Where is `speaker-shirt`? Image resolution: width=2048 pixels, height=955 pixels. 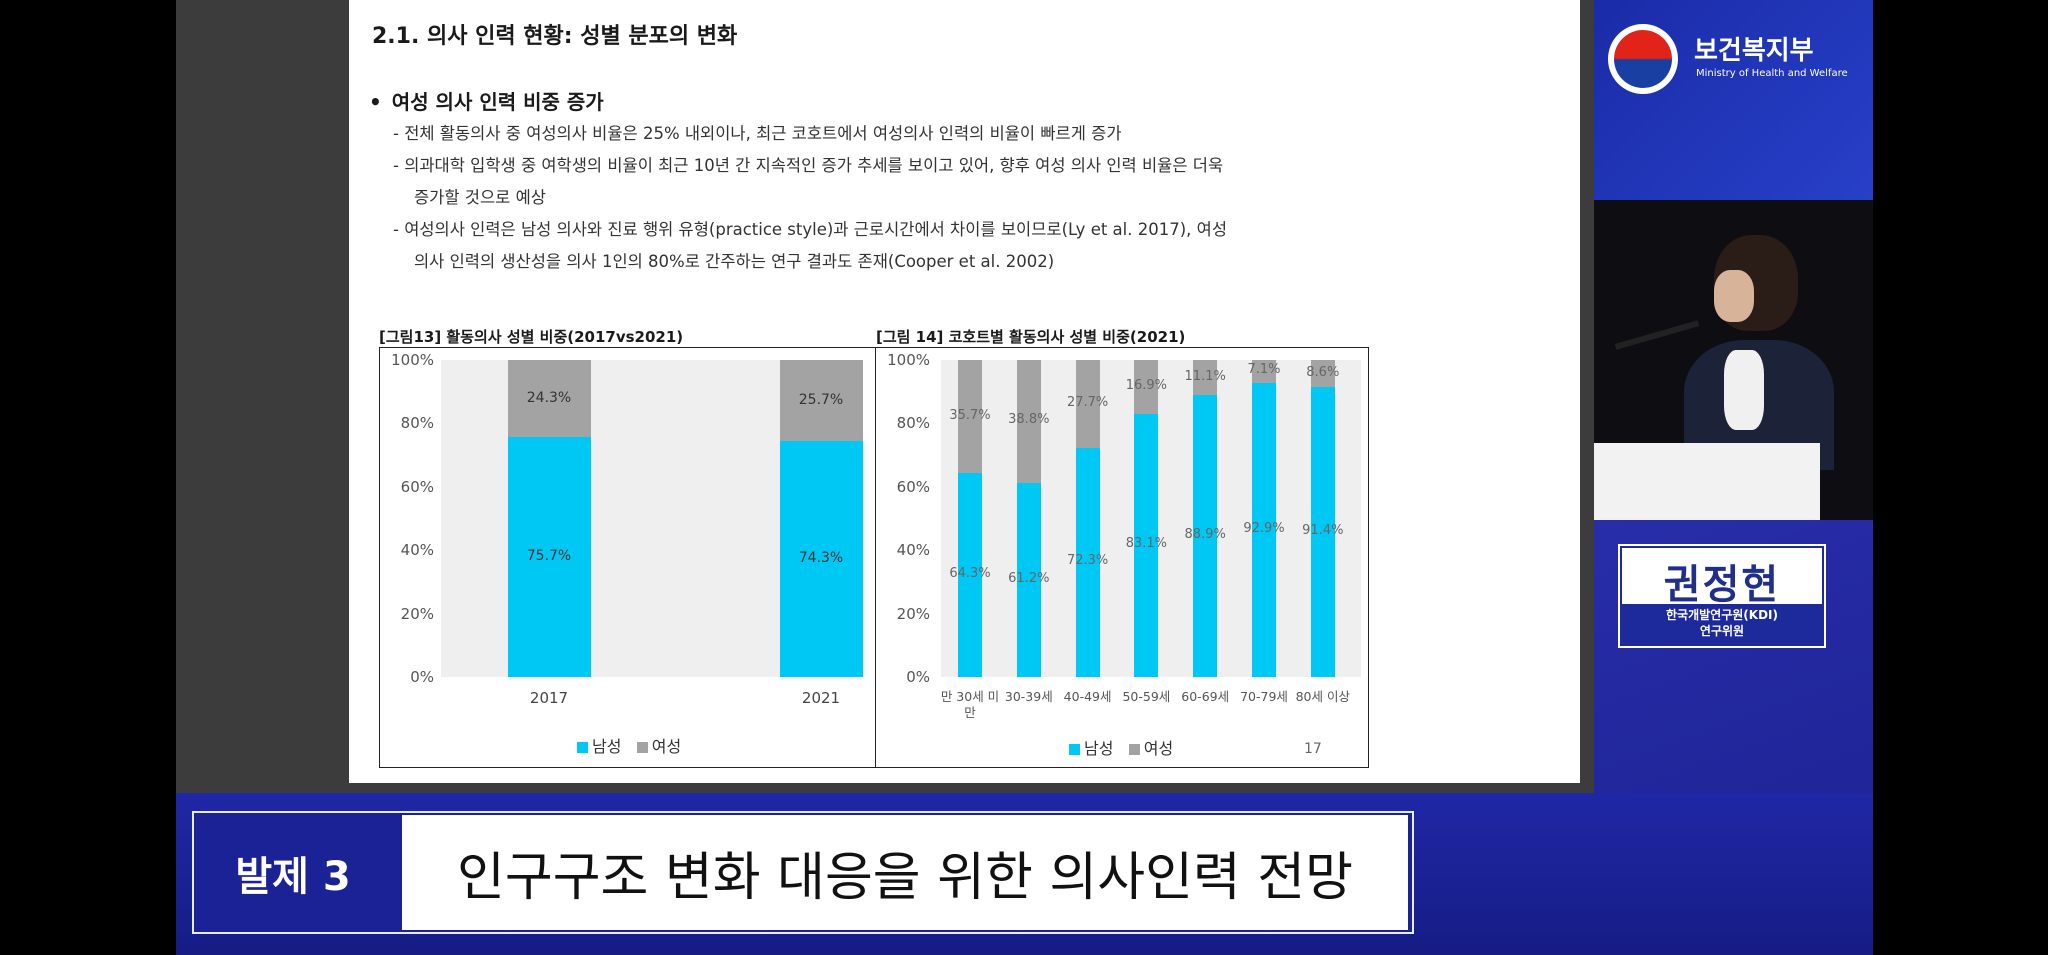 speaker-shirt is located at coordinates (1744, 390).